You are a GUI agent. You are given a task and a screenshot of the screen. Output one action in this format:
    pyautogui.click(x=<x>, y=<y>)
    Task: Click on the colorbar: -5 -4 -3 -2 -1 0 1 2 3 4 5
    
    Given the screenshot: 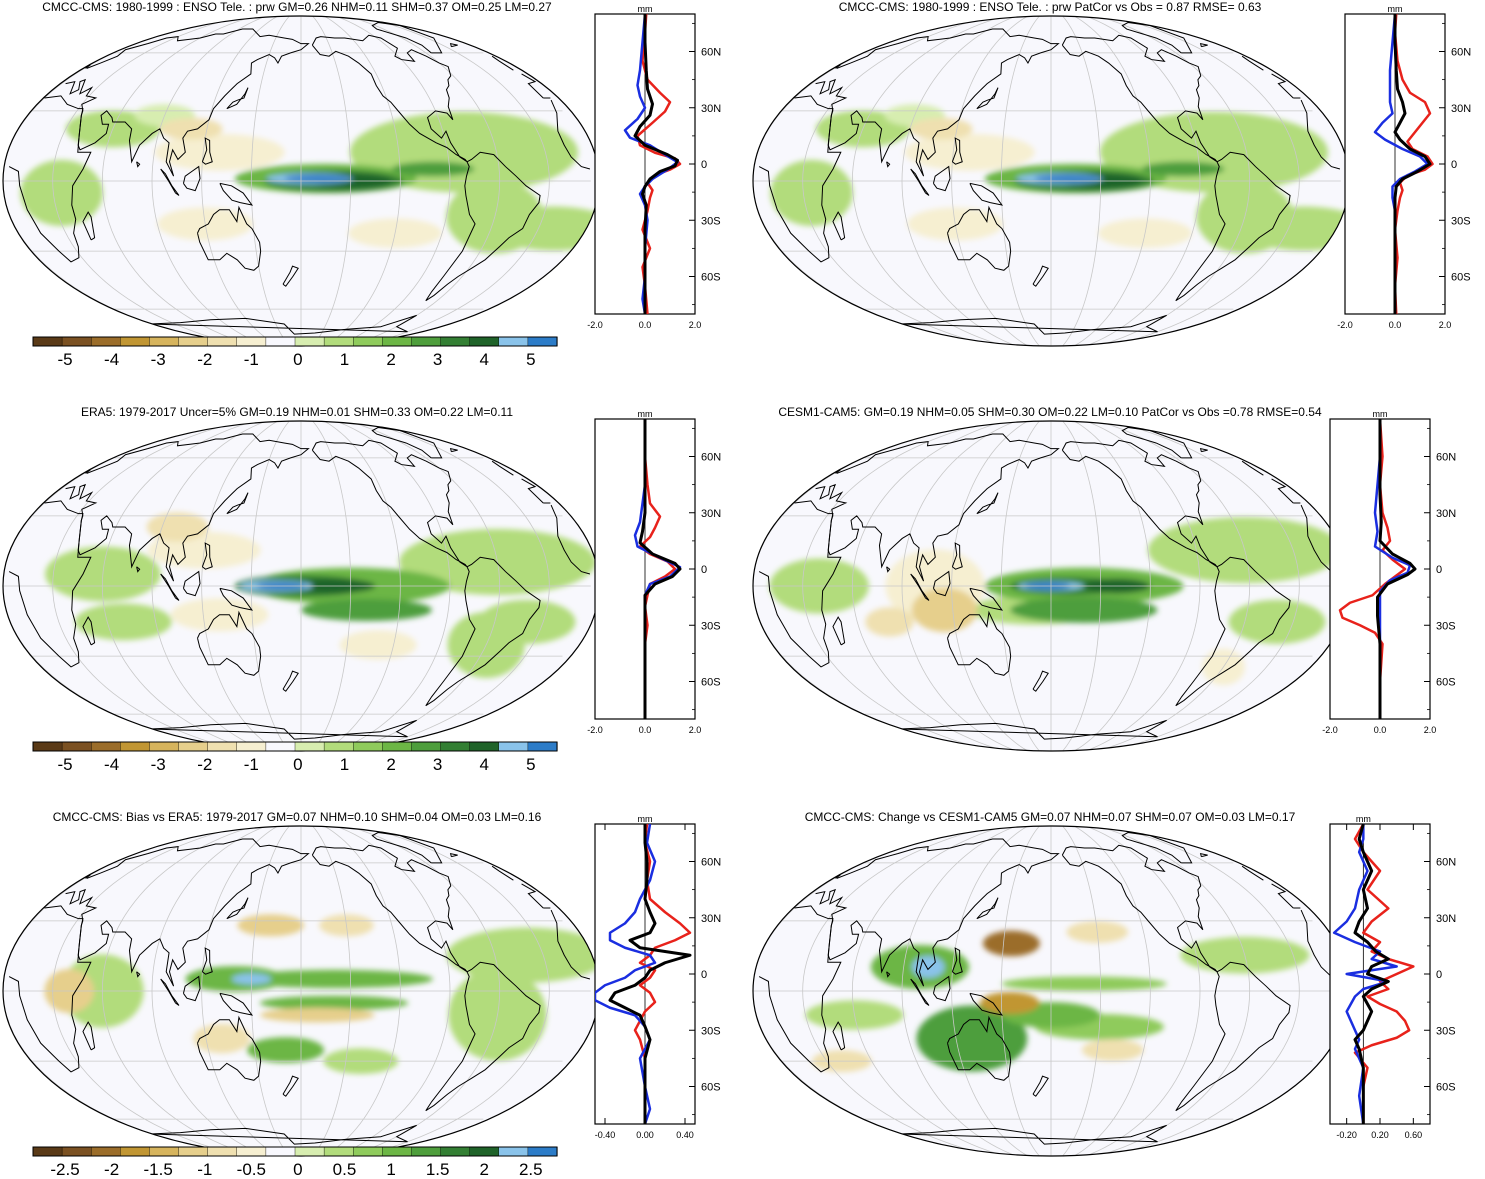 What is the action you would take?
    pyautogui.click(x=295, y=352)
    